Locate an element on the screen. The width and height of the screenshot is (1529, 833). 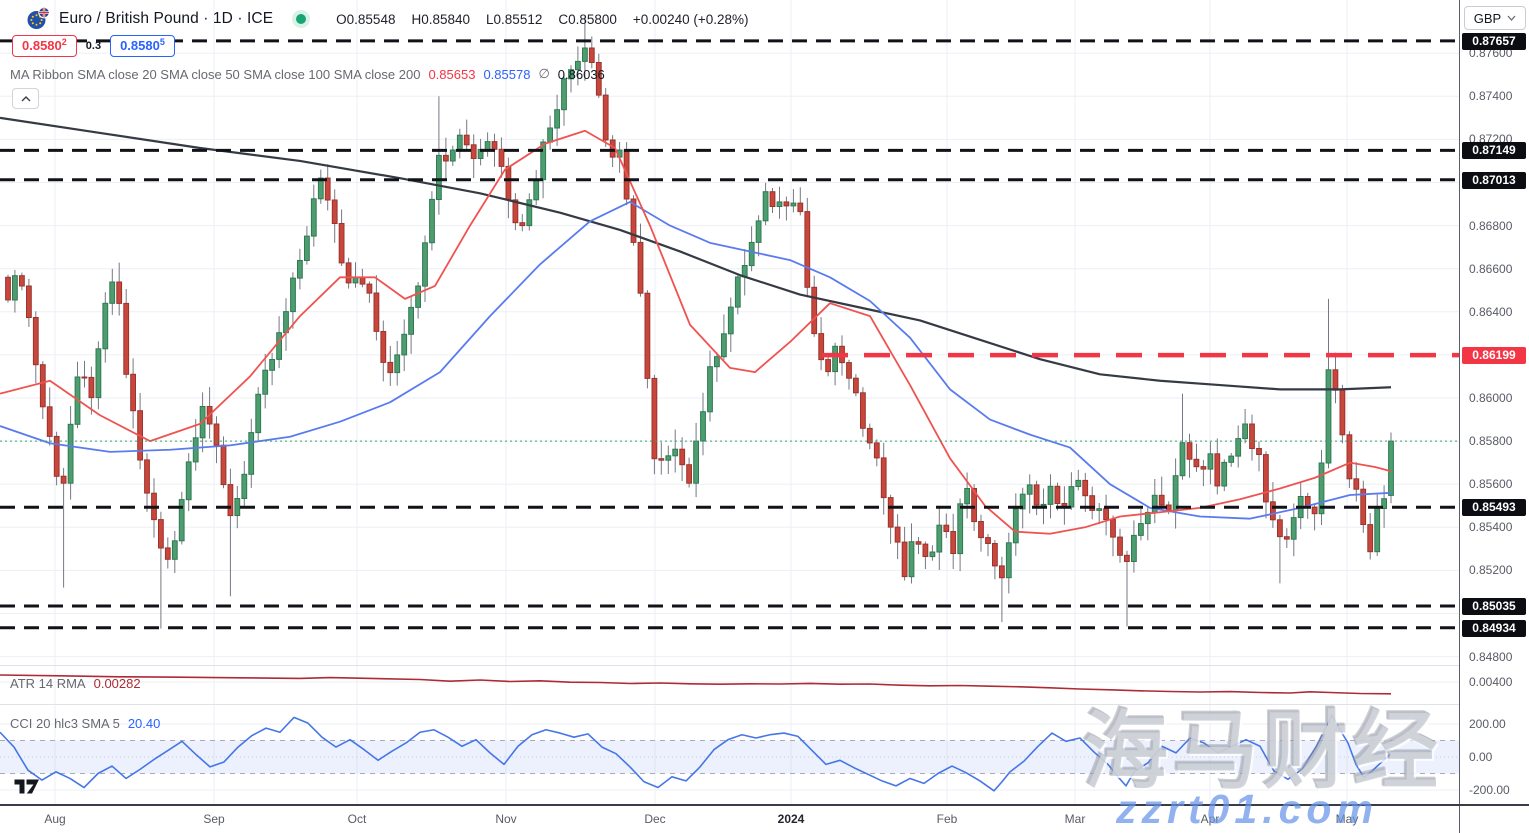
price-axis-tick: 0.86400 is located at coordinates (1491, 312).